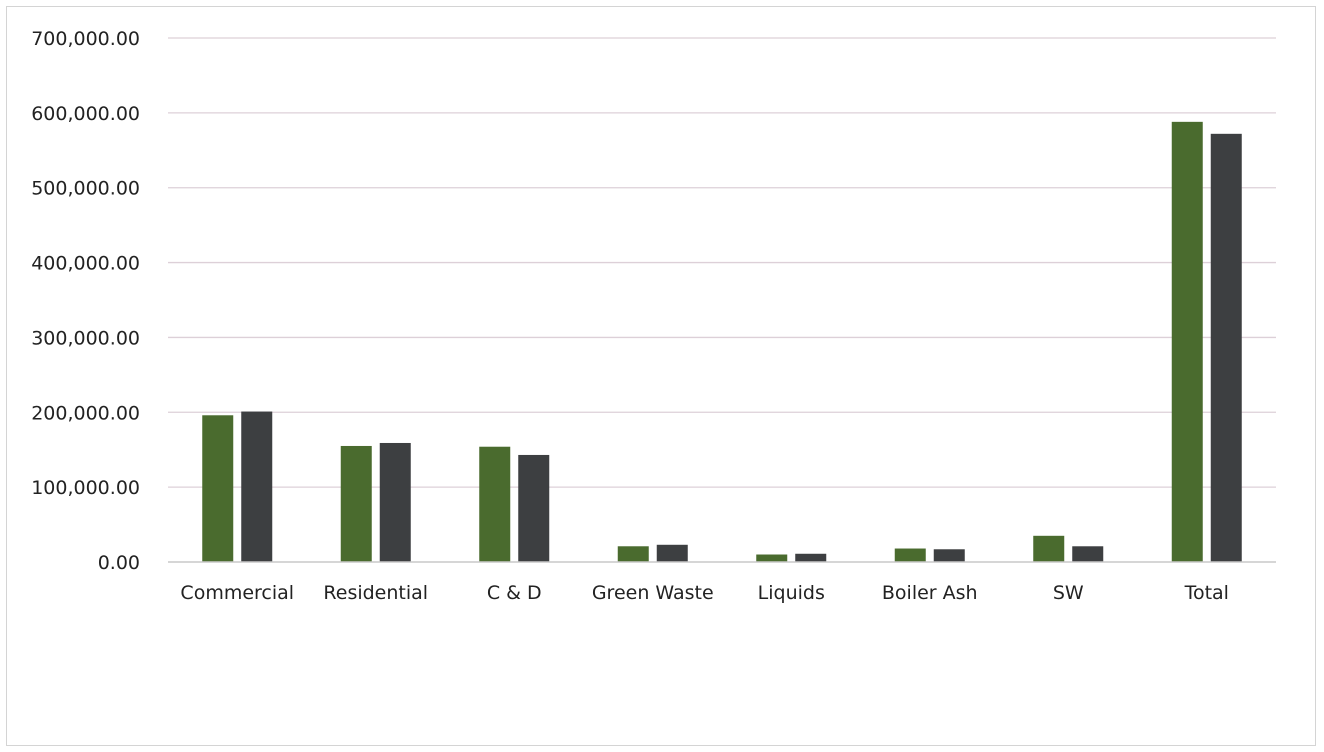 The width and height of the screenshot is (1324, 752). Describe the element at coordinates (85, 189) in the screenshot. I see `y-tick-label: 500,000.00` at that location.